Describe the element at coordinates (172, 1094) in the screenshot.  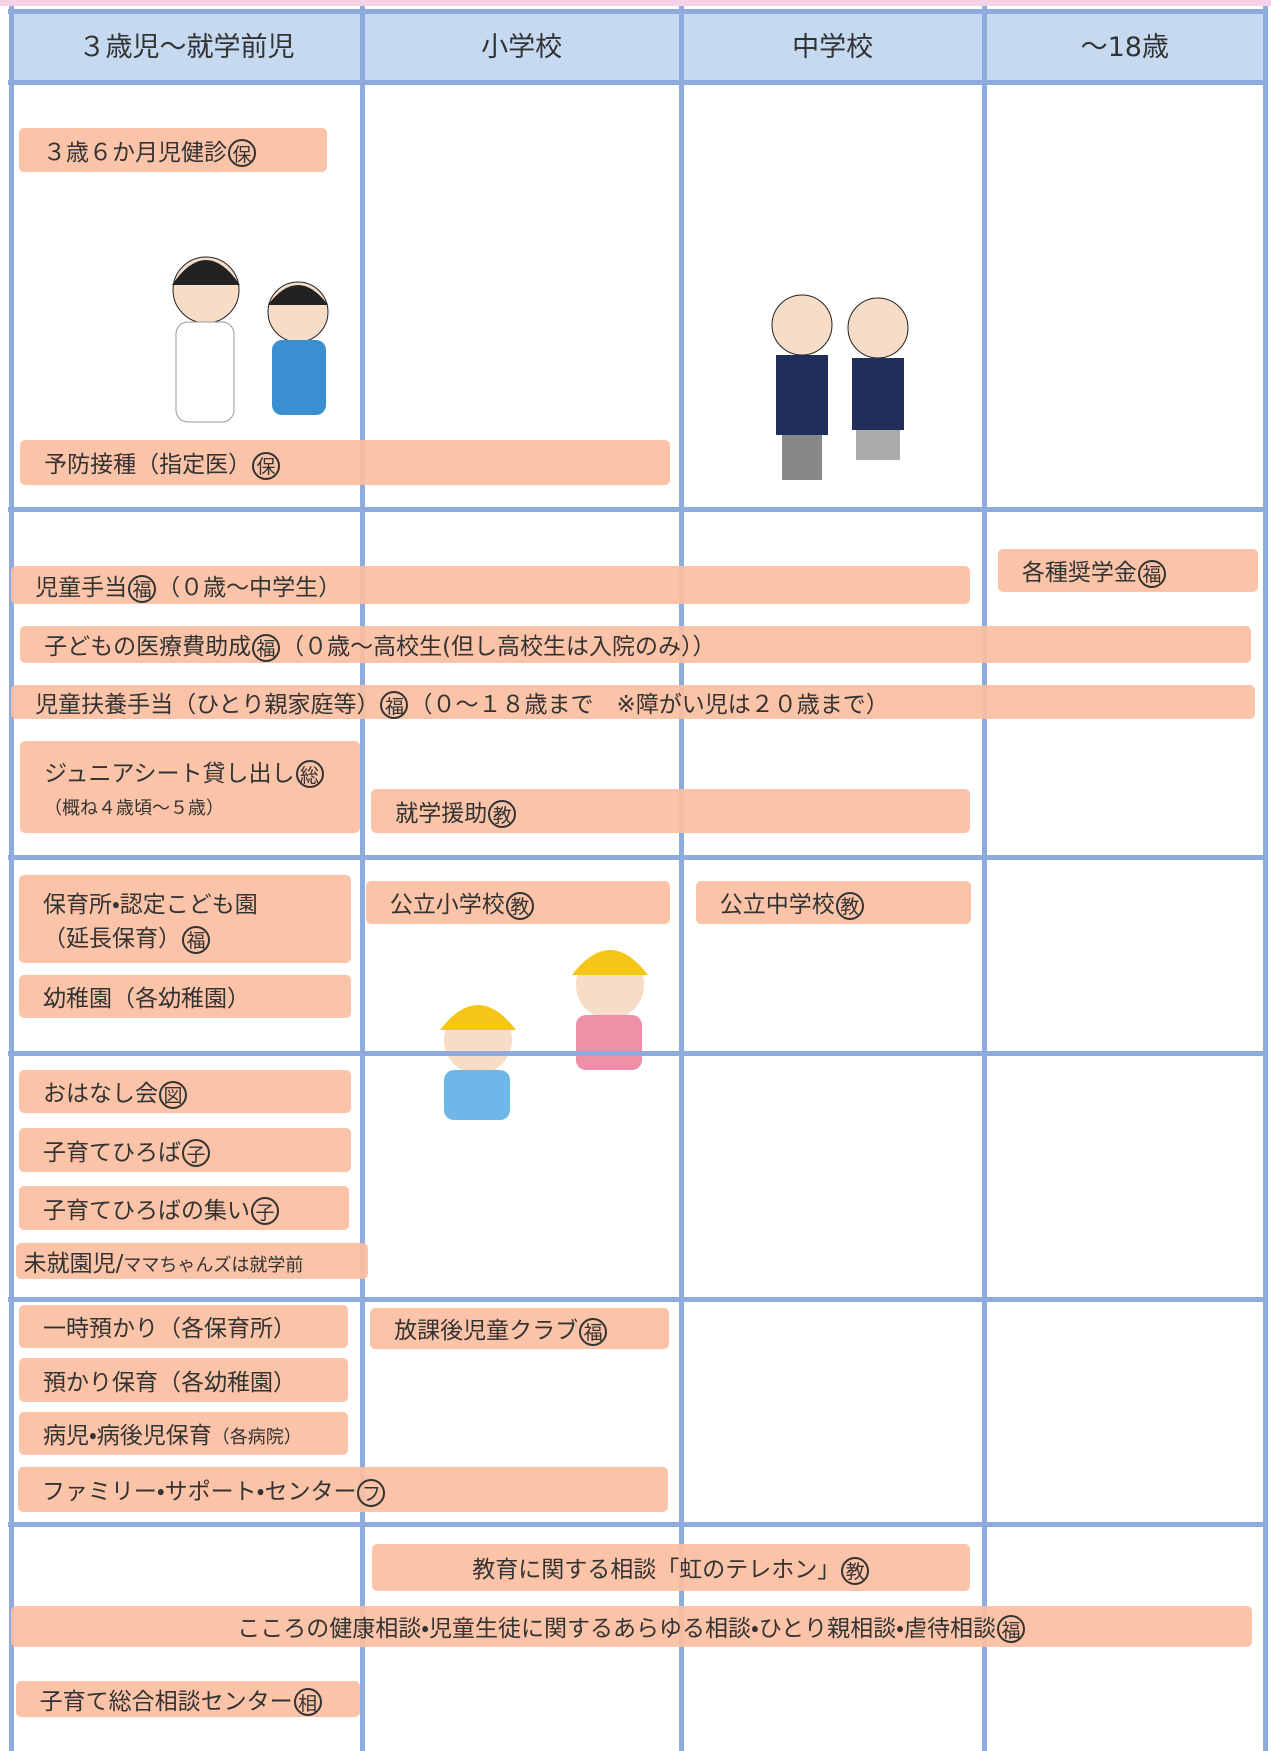
I see `office-mark: 図` at that location.